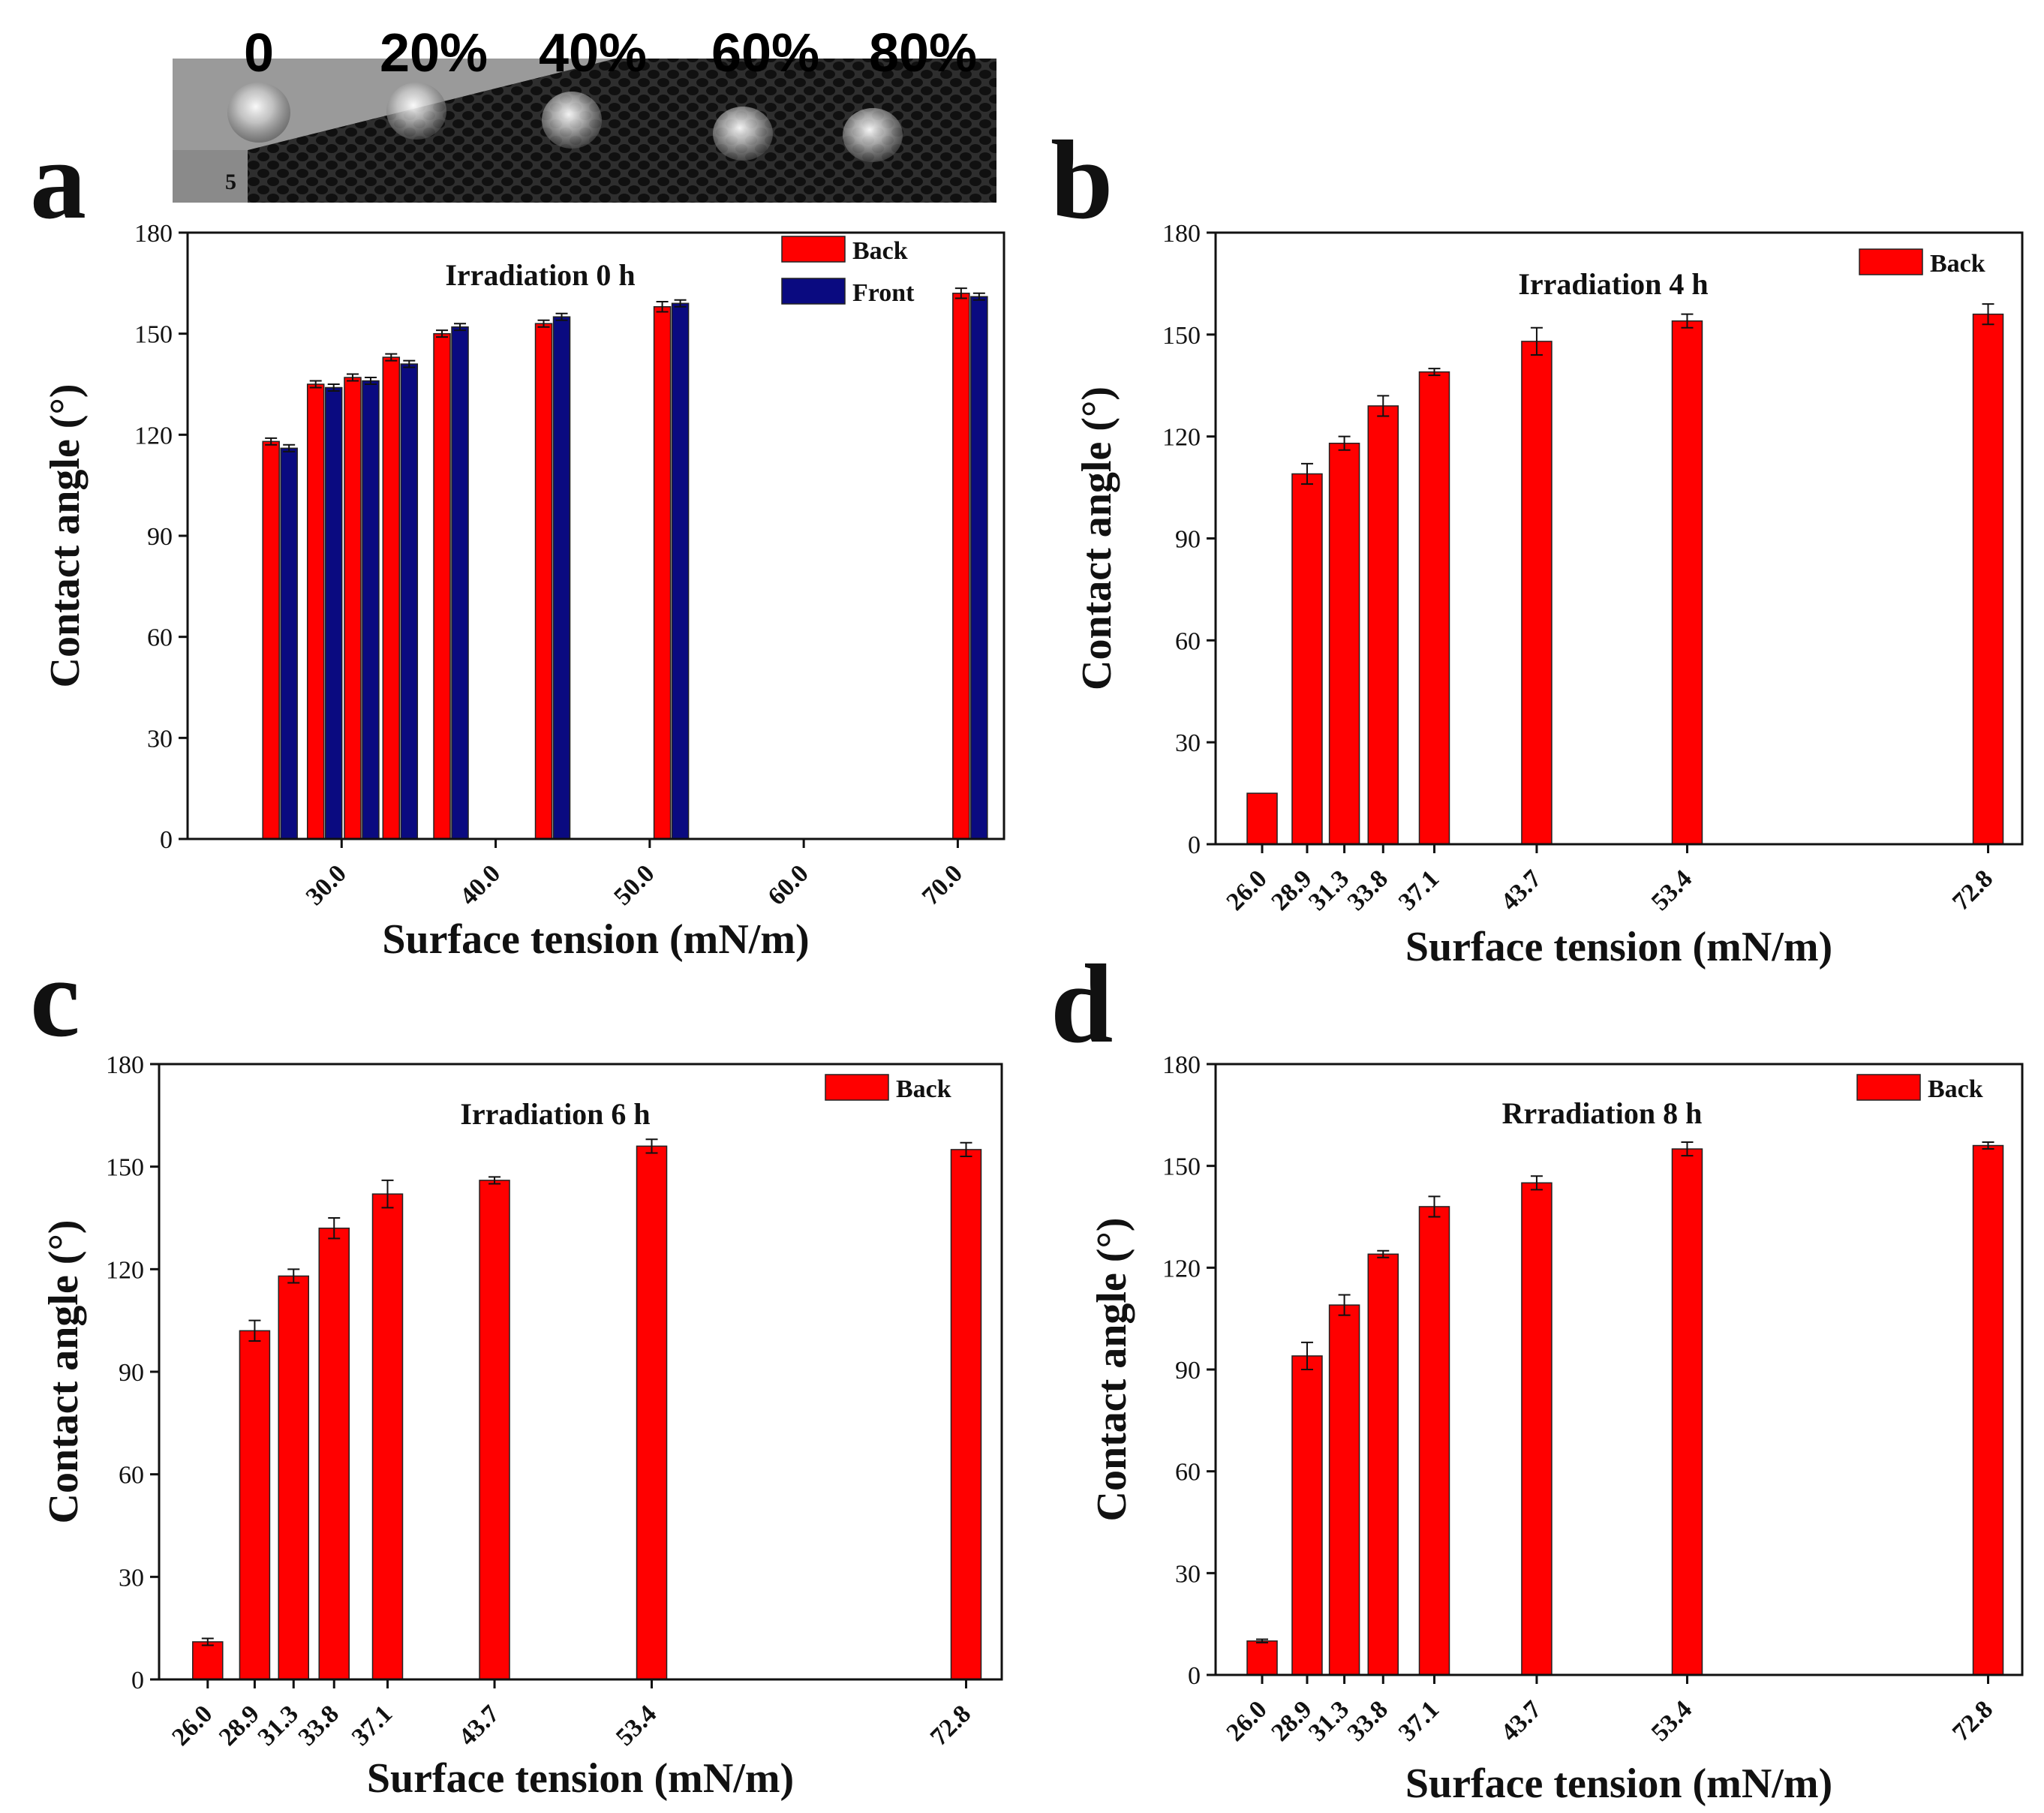 The height and width of the screenshot is (1813, 2044). I want to click on plot-title: Irradiation 6 h, so click(555, 1114).